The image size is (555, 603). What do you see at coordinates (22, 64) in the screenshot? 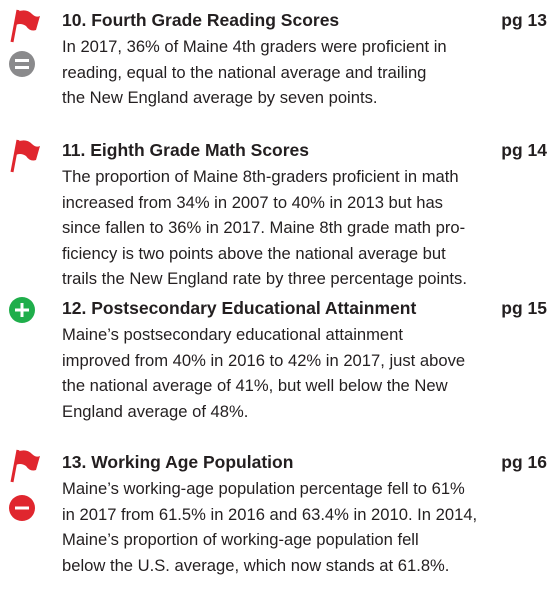
I see `equal-icon` at bounding box center [22, 64].